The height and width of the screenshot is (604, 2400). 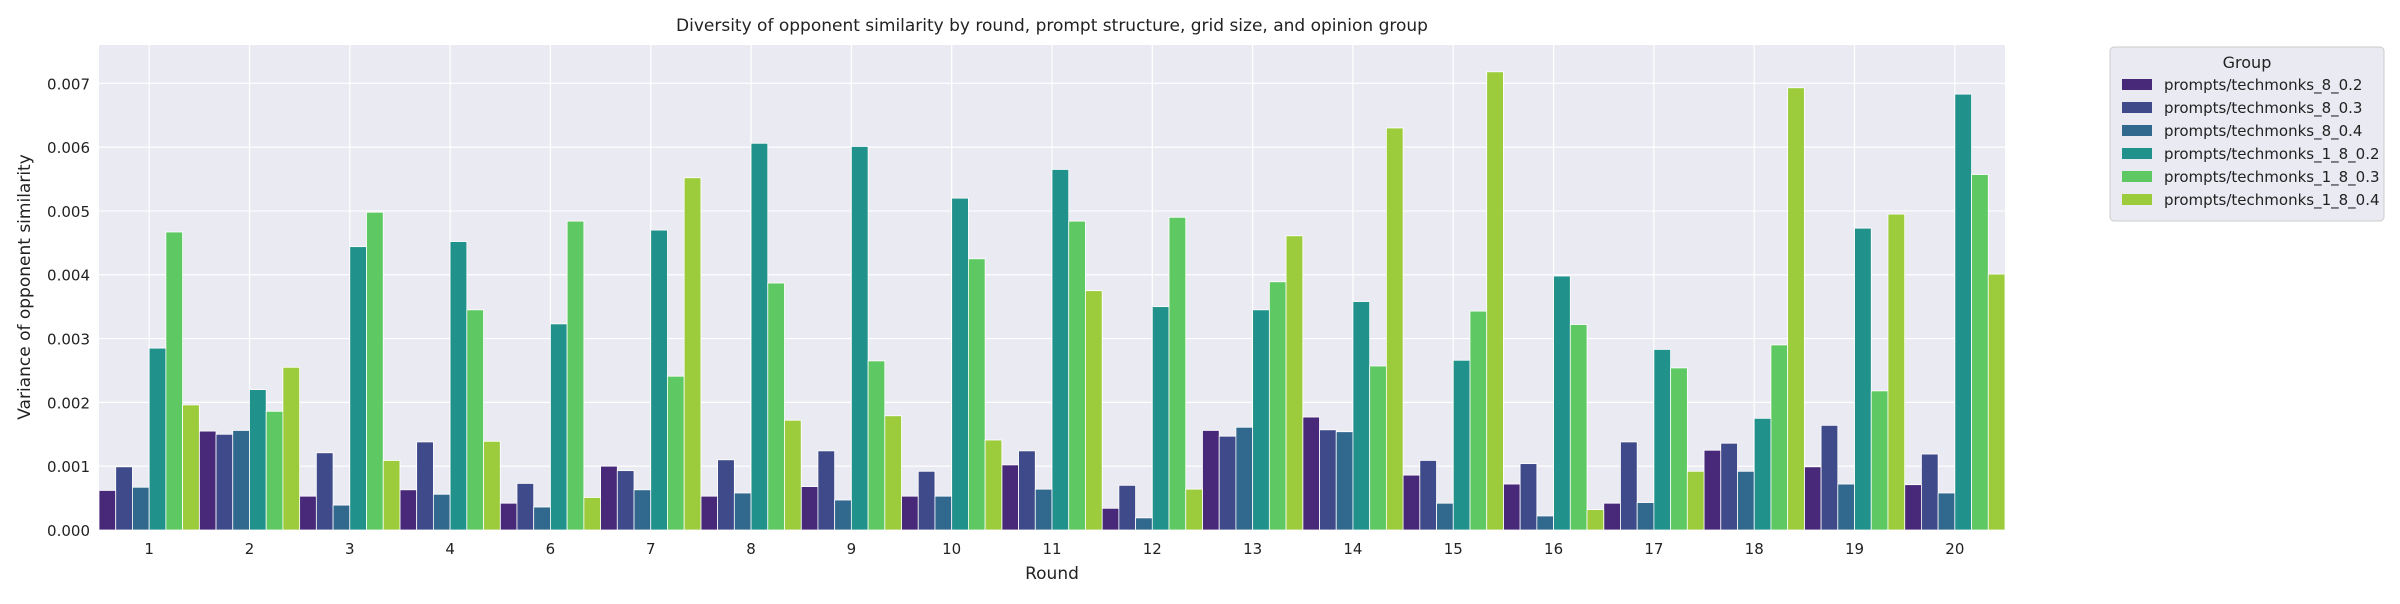 I want to click on x-tick-label: 14, so click(x=1352, y=549).